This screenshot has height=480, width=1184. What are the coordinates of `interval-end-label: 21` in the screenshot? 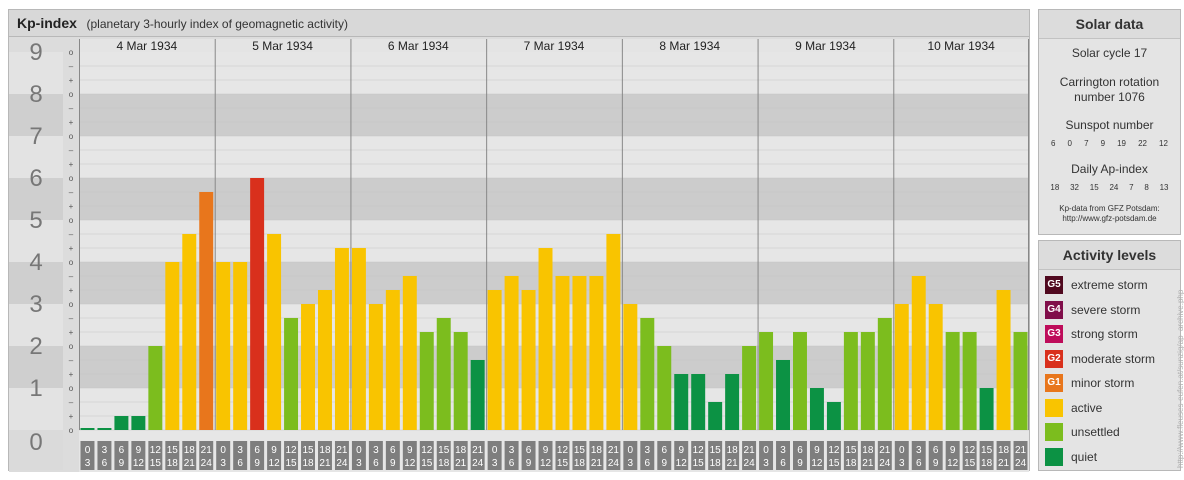 It's located at (597, 463).